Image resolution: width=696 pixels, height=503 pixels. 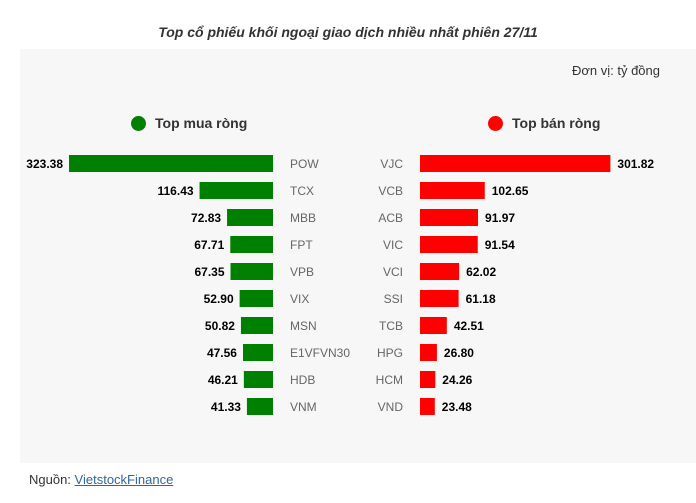 I want to click on legend-buy-label: Top mua ròng, so click(x=201, y=123).